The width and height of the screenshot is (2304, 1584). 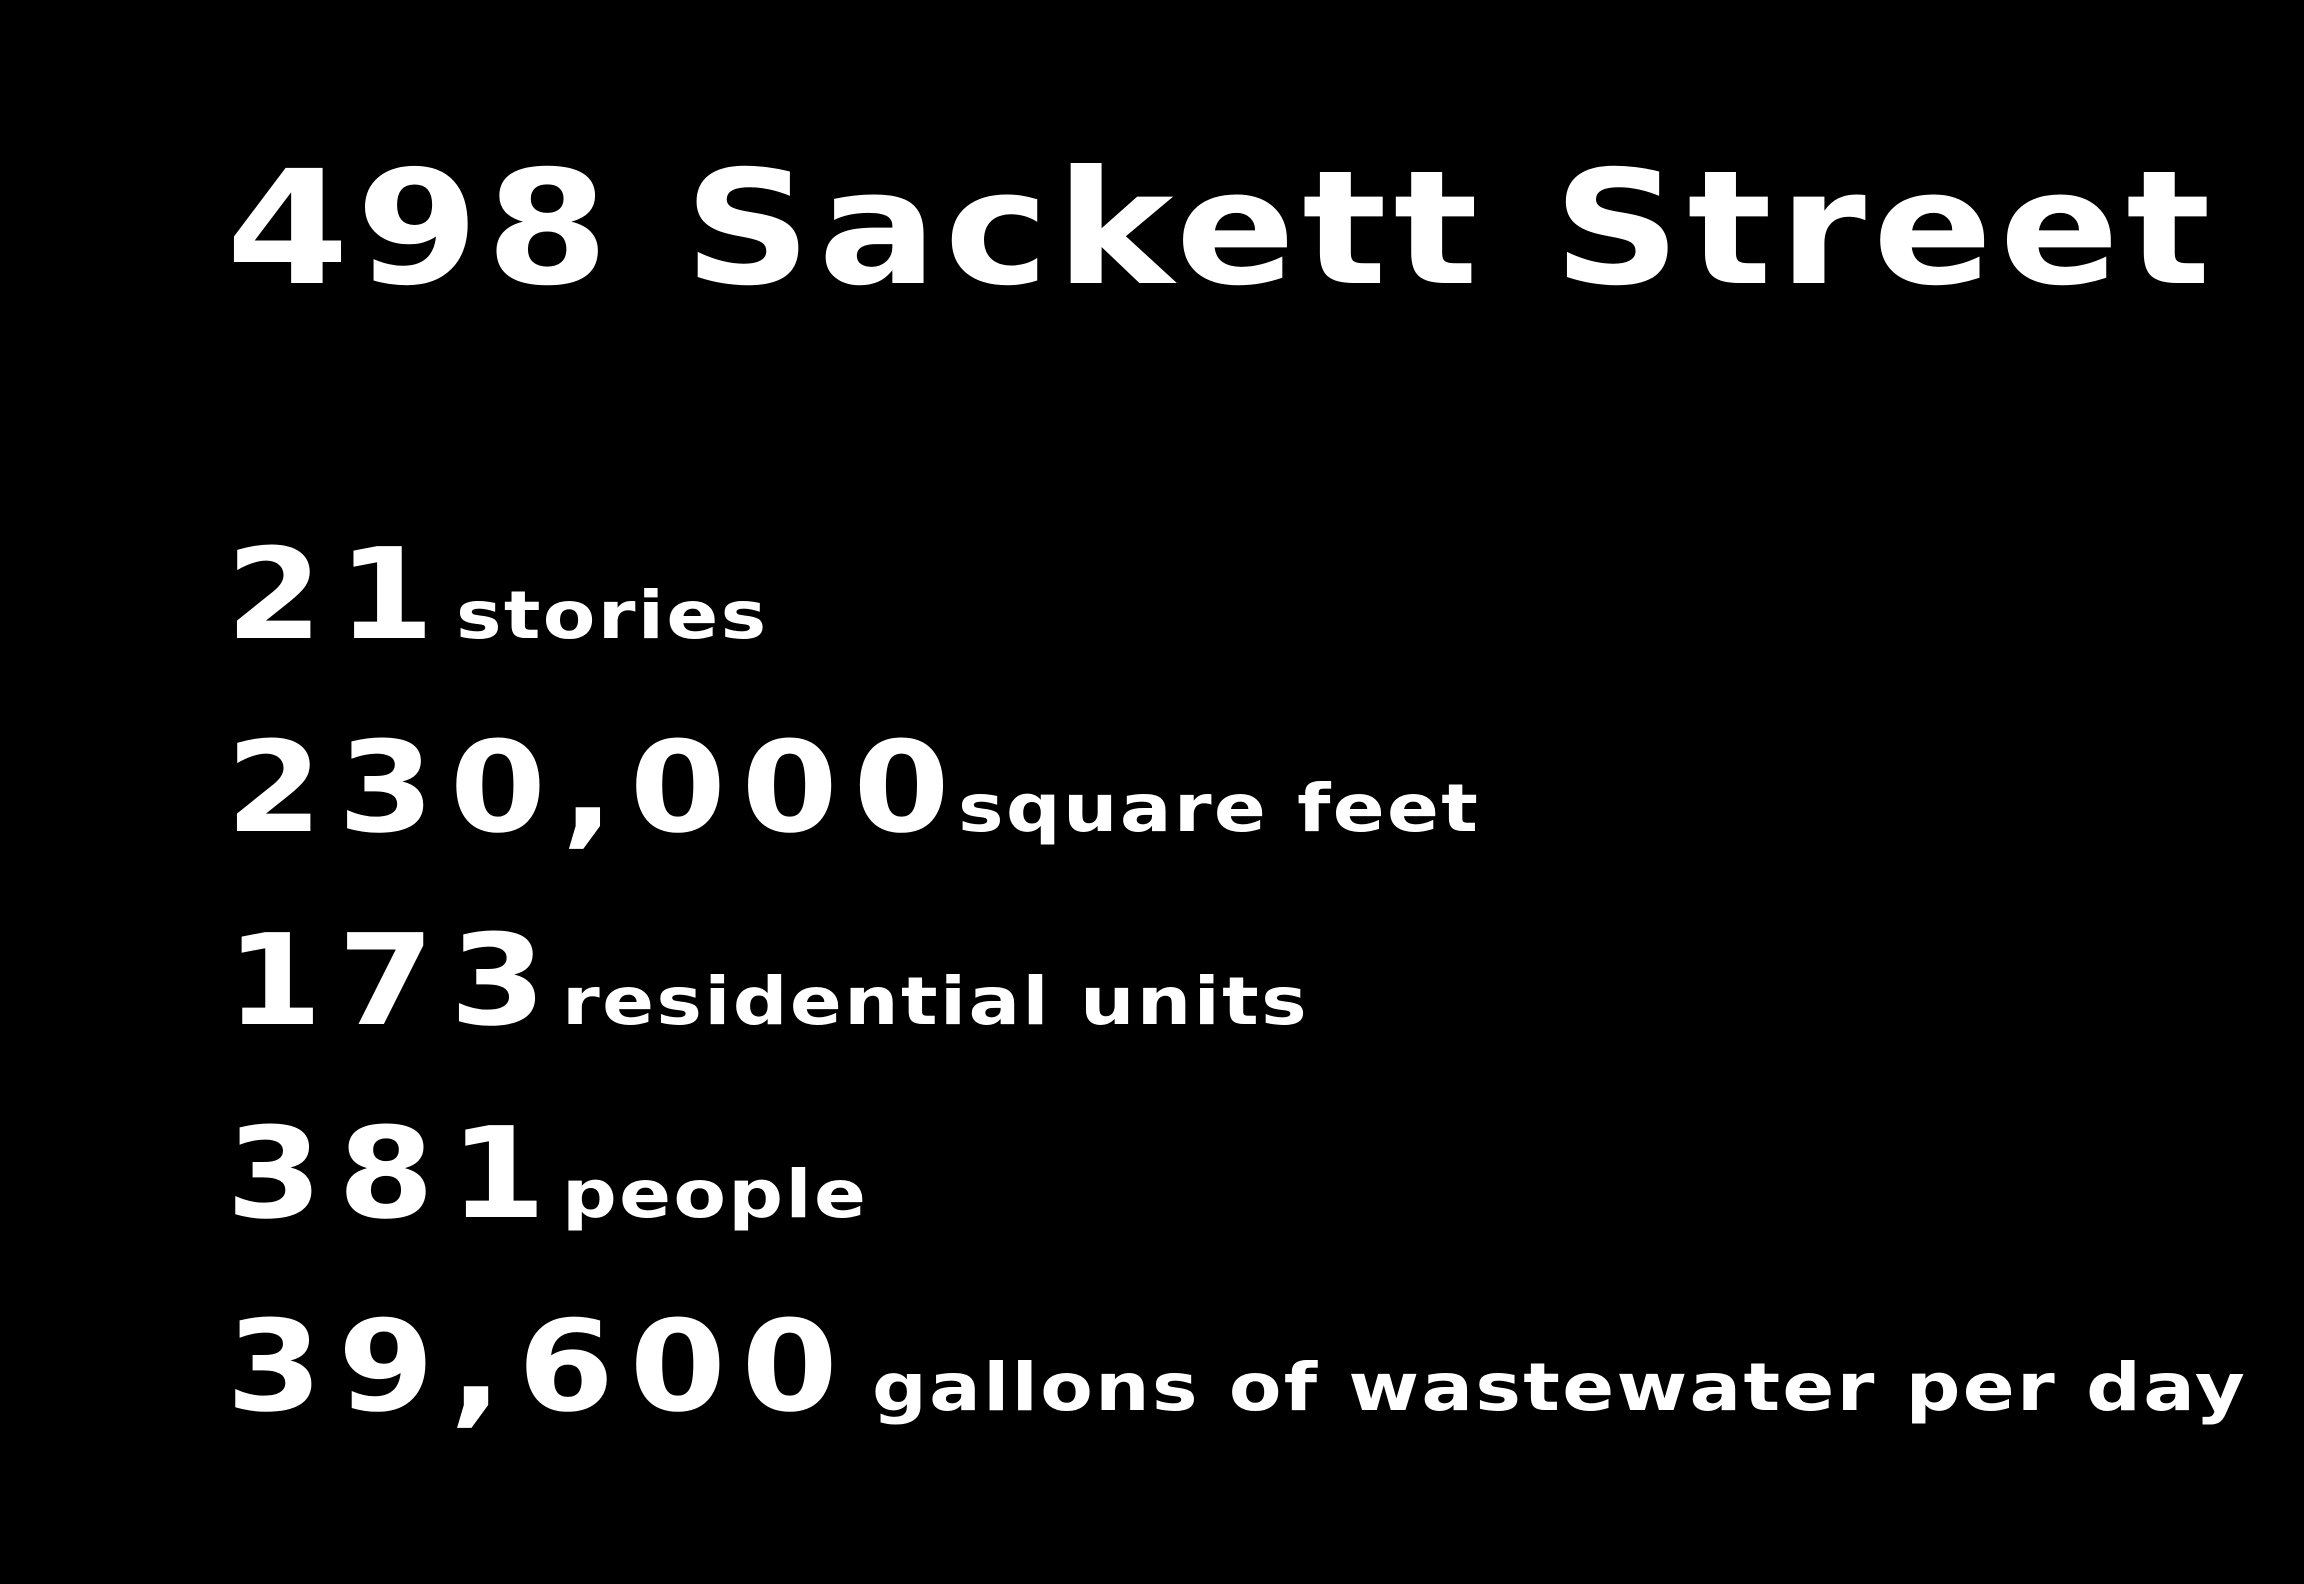 I want to click on stat-unit: people, so click(x=715, y=1194).